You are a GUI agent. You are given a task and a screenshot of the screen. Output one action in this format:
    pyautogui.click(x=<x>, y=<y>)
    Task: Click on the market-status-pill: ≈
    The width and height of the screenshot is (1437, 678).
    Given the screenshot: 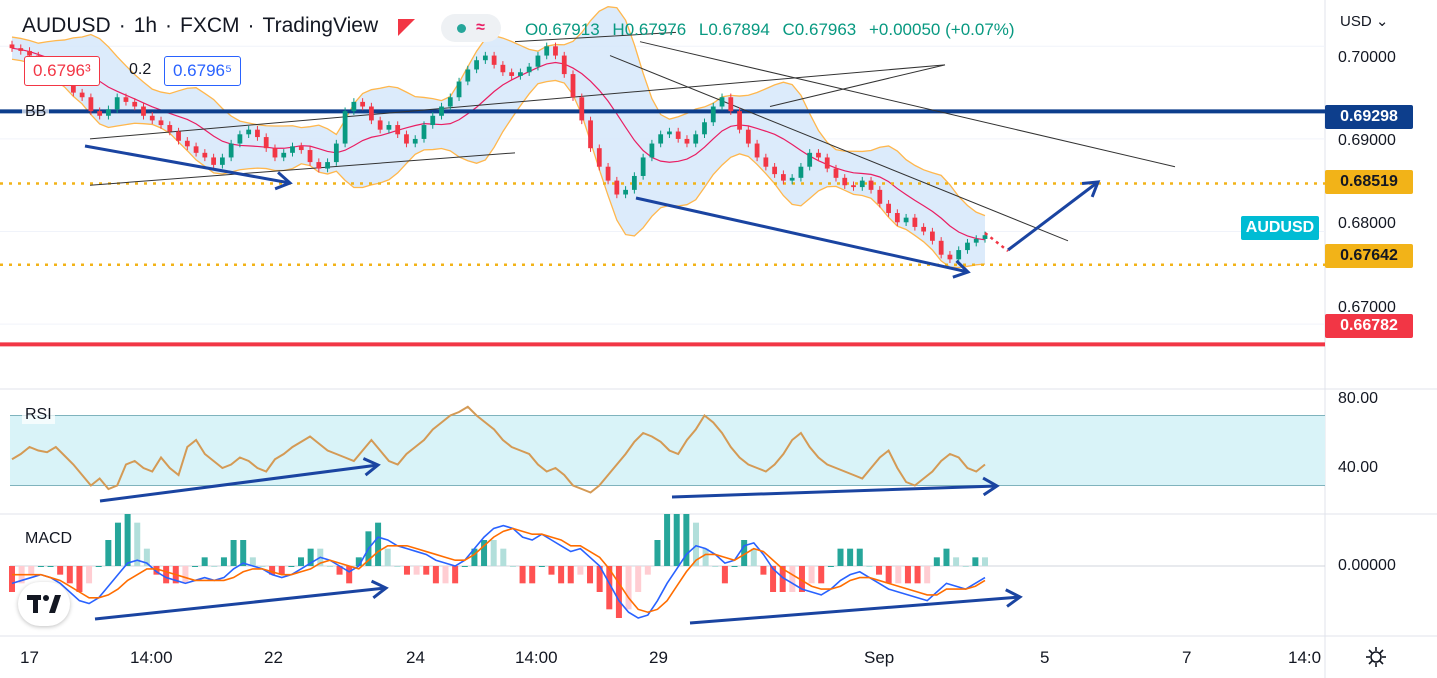 What is the action you would take?
    pyautogui.click(x=471, y=28)
    